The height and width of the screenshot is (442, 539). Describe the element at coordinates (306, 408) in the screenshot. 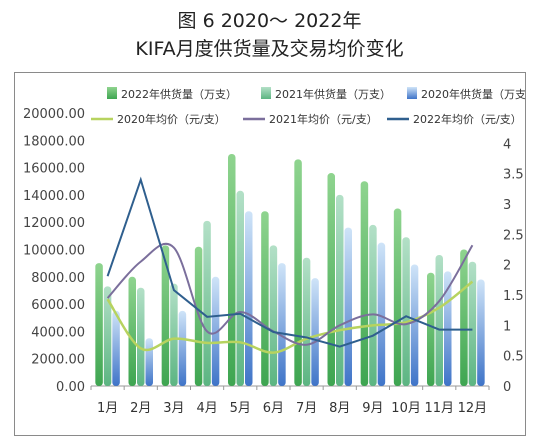

I see `x-axis-category-label: 7月` at that location.